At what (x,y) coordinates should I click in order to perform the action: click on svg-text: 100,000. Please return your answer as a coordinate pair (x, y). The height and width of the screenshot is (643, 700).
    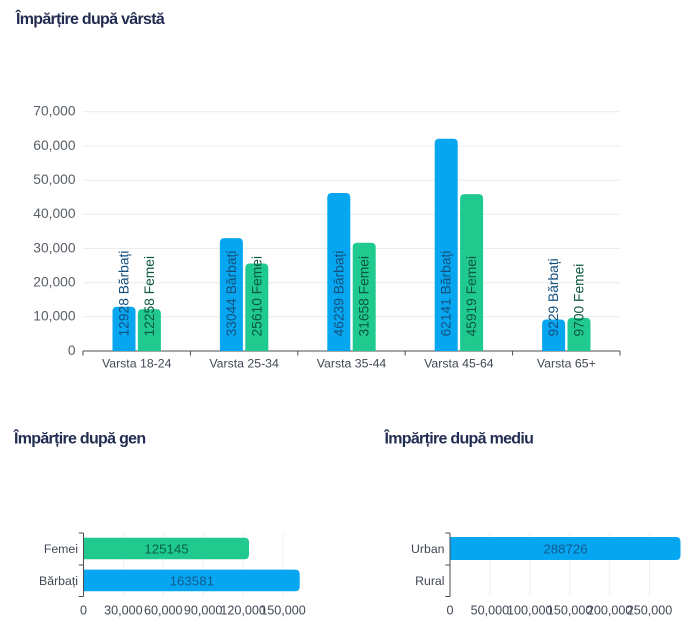
    Looking at the image, I should click on (530, 610).